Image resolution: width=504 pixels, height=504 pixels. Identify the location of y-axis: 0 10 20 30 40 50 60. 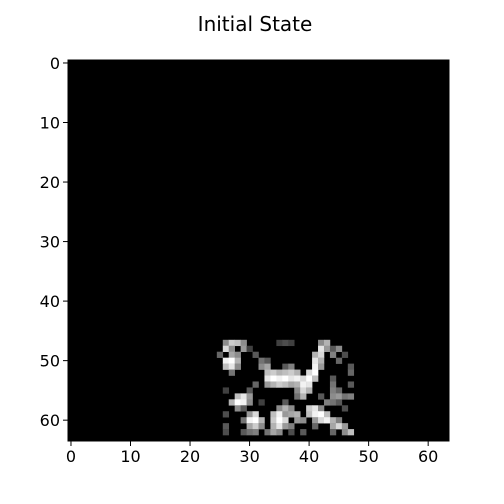
(54, 242).